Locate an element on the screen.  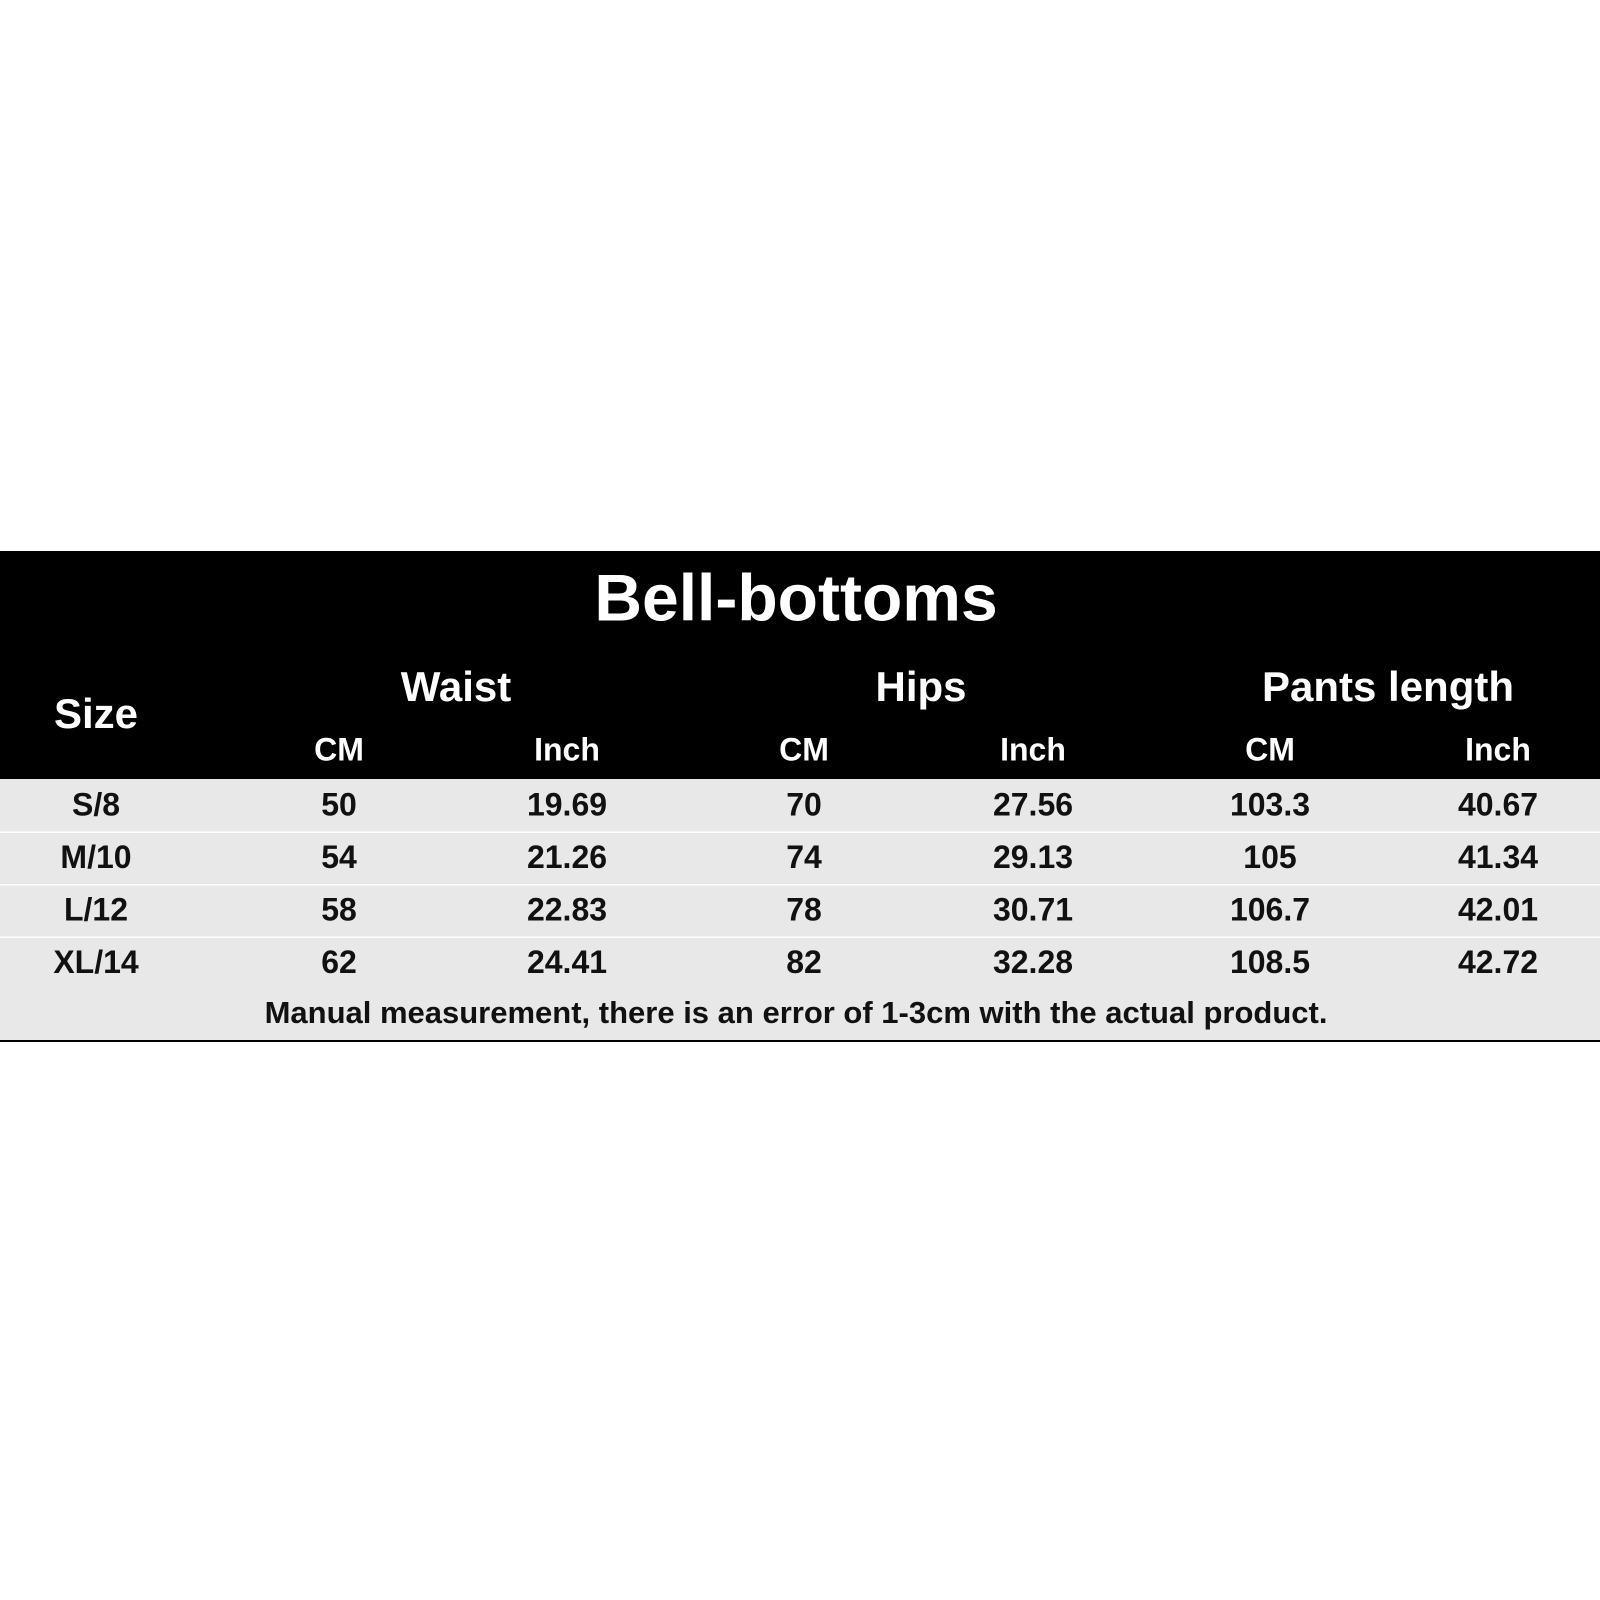
cell: 62 is located at coordinates (339, 962).